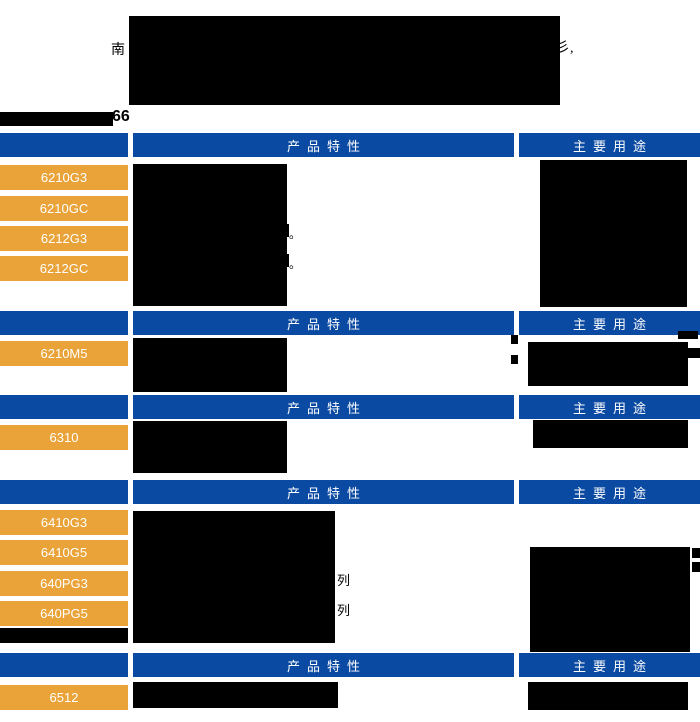  Describe the element at coordinates (121, 116) in the screenshot. I see `caption-number: 66` at that location.